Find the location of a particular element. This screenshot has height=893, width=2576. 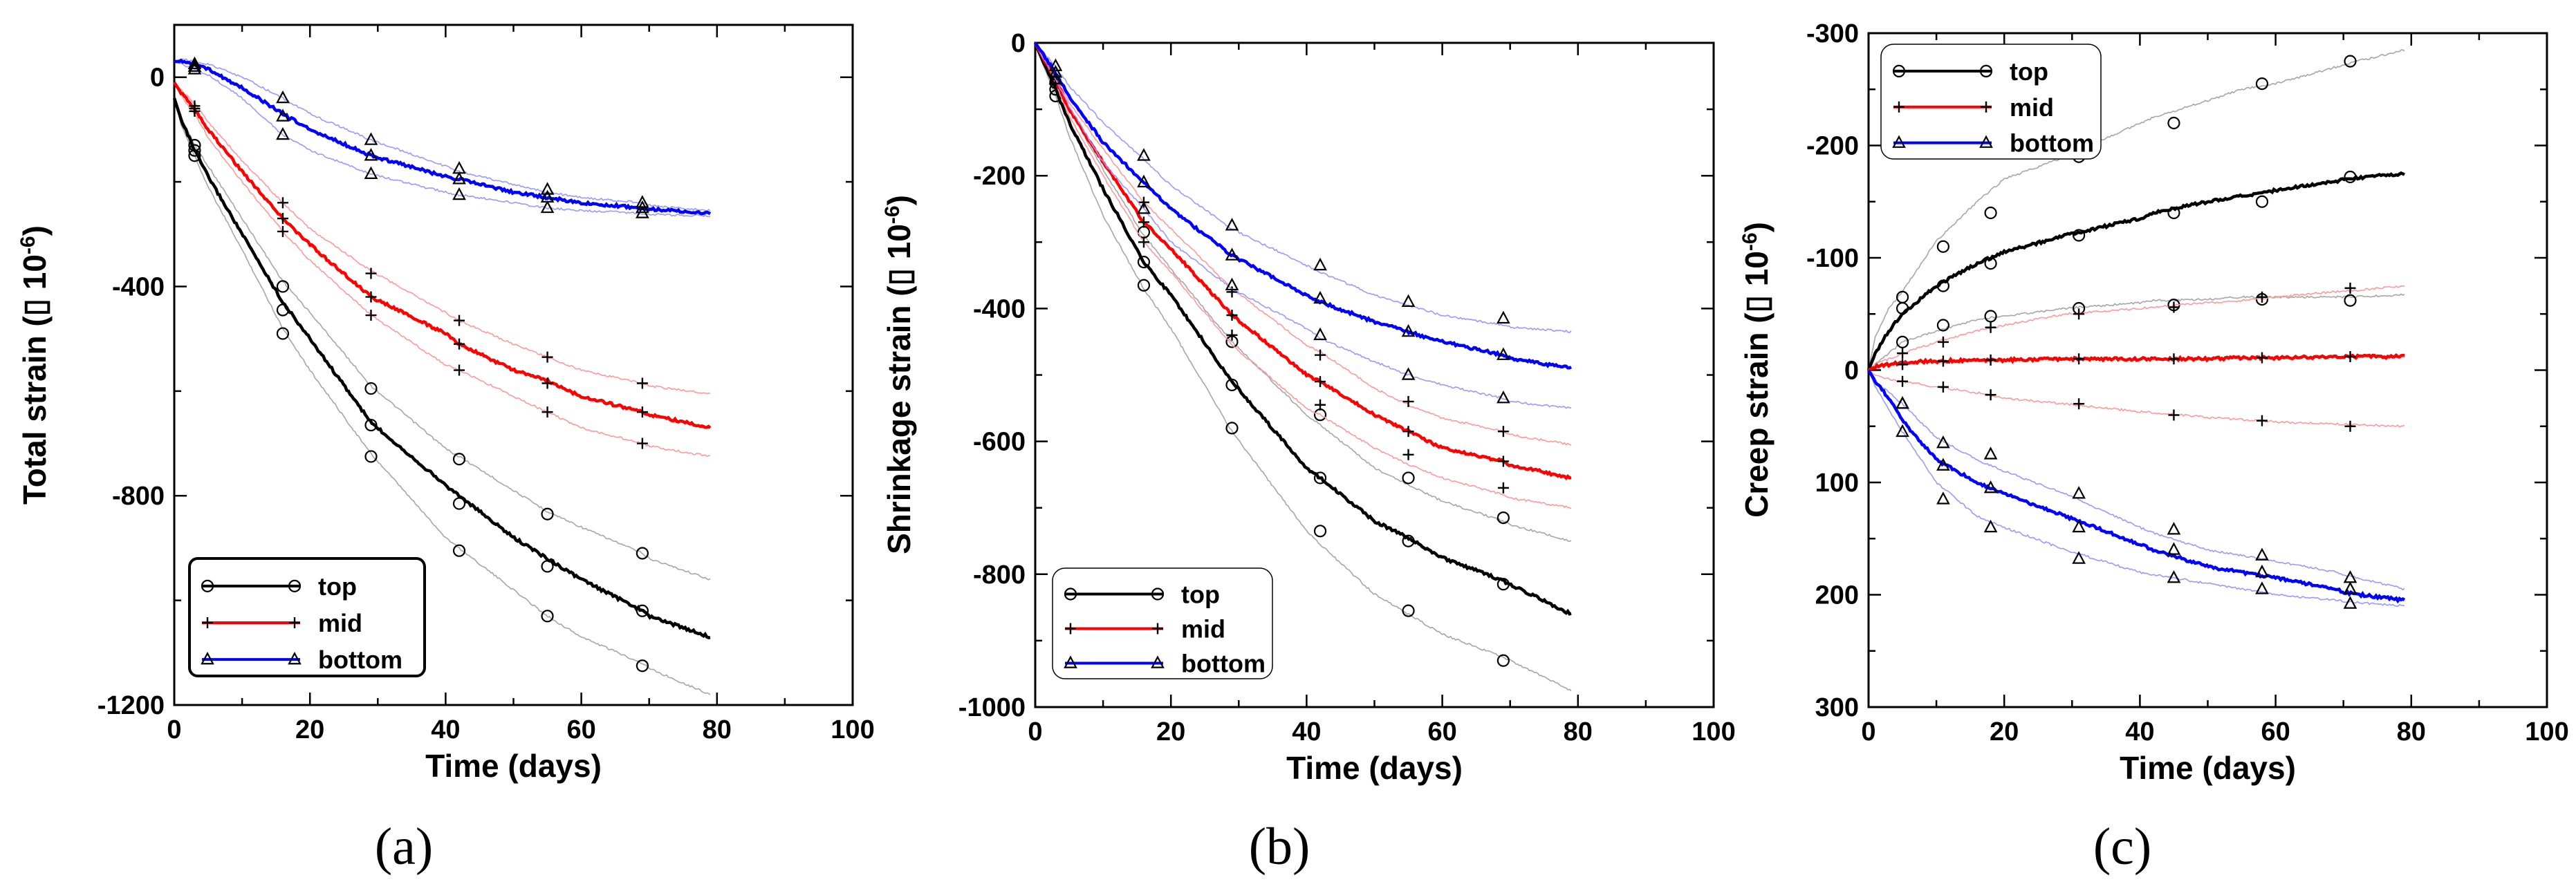

legend-label-bottom: bottom is located at coordinates (360, 660).